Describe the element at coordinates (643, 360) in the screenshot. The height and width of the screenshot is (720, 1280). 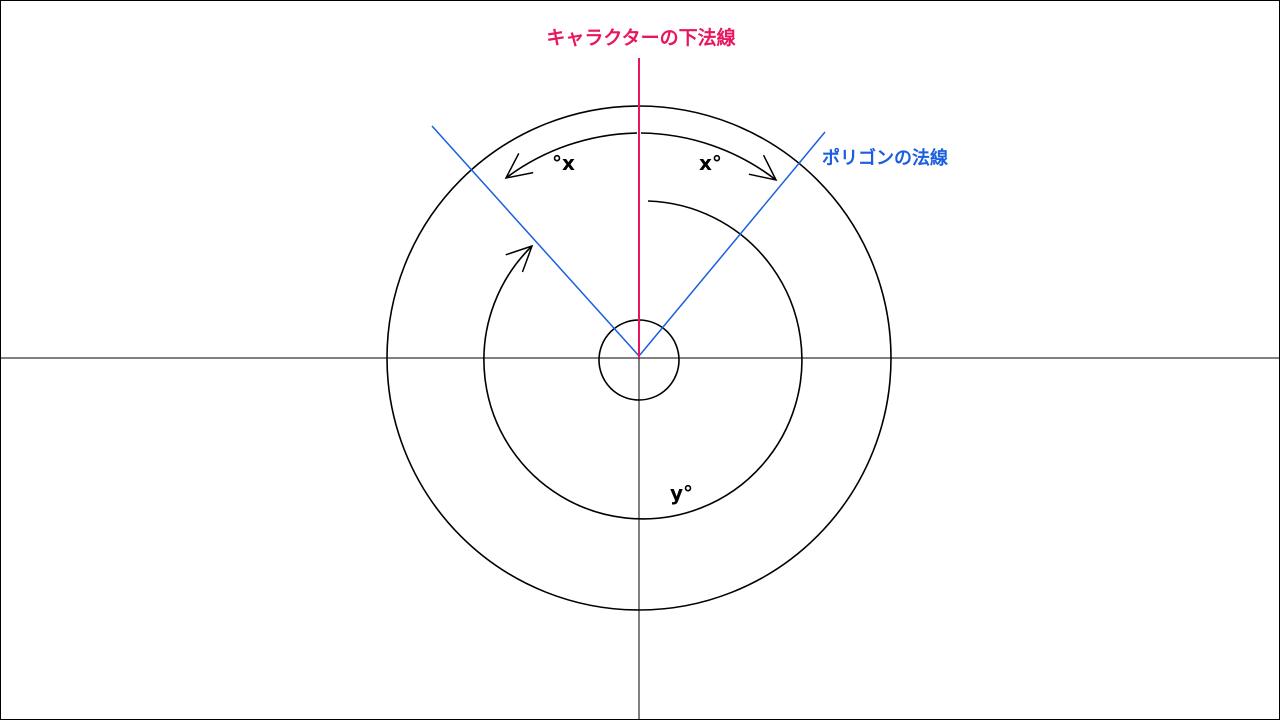
I see `y-angle-arc` at that location.